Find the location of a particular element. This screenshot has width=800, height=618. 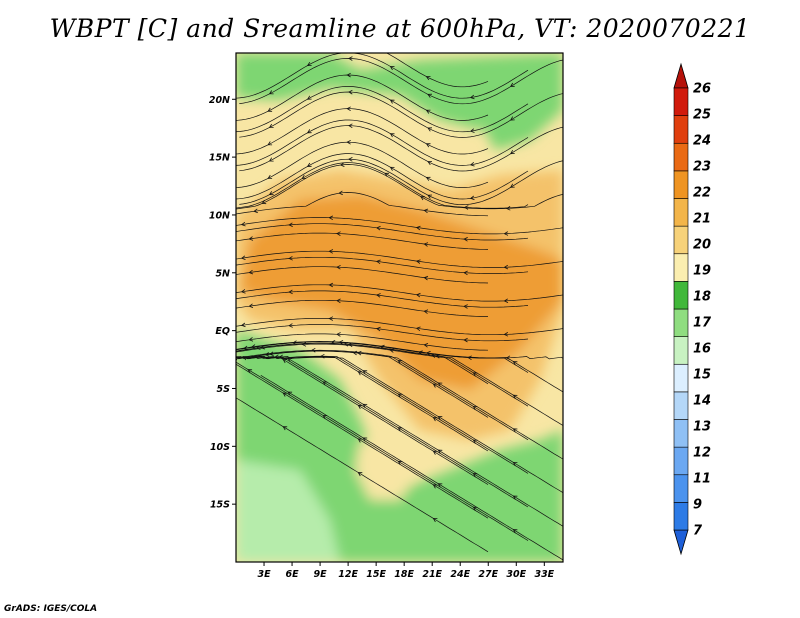

colorbar-level-label: 21 is located at coordinates (702, 219).